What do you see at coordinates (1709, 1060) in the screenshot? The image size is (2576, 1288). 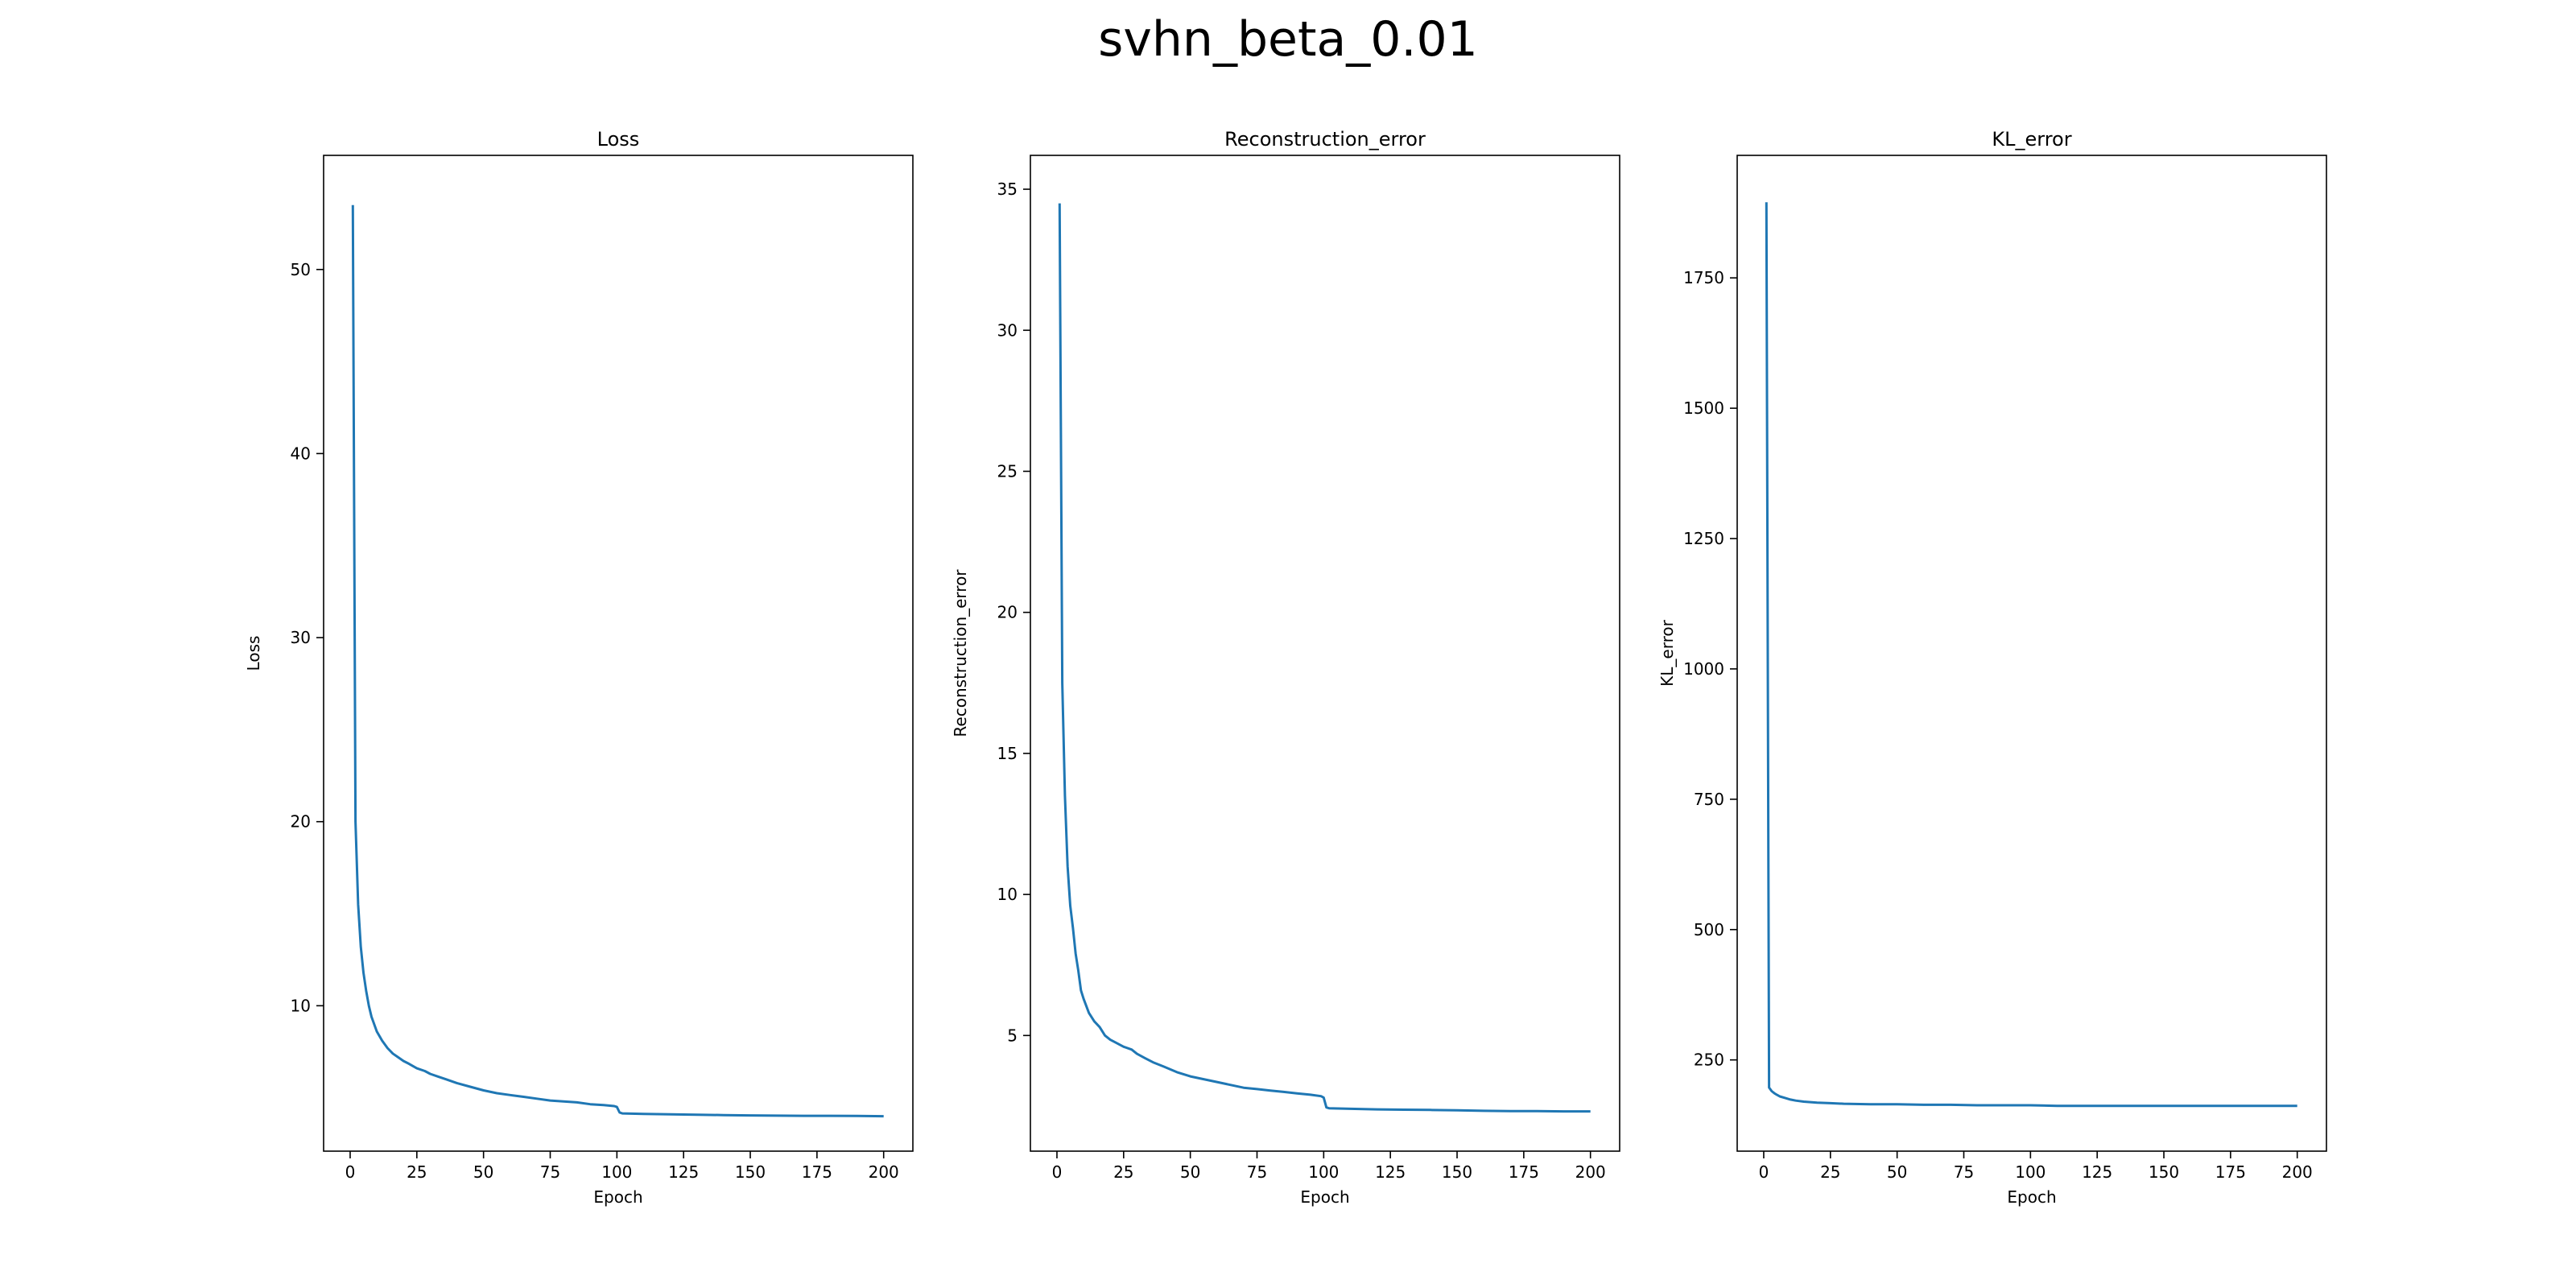 I see `y-tick-label: 250` at bounding box center [1709, 1060].